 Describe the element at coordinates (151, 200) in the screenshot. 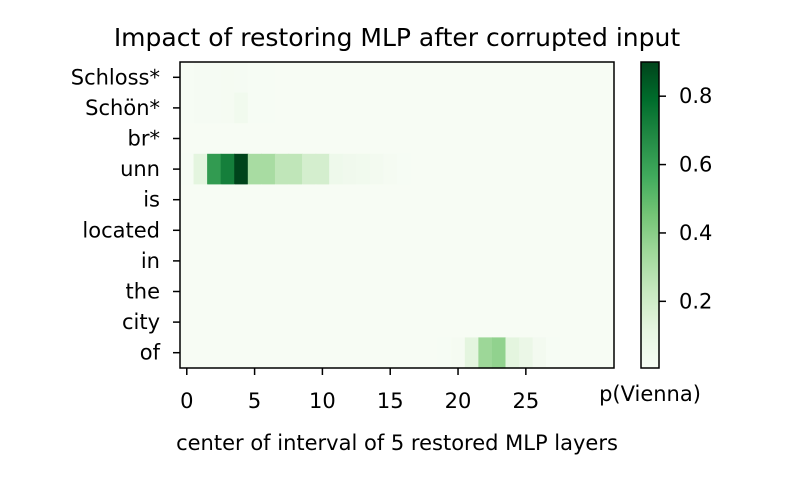

I see `y-tick-label: is` at that location.